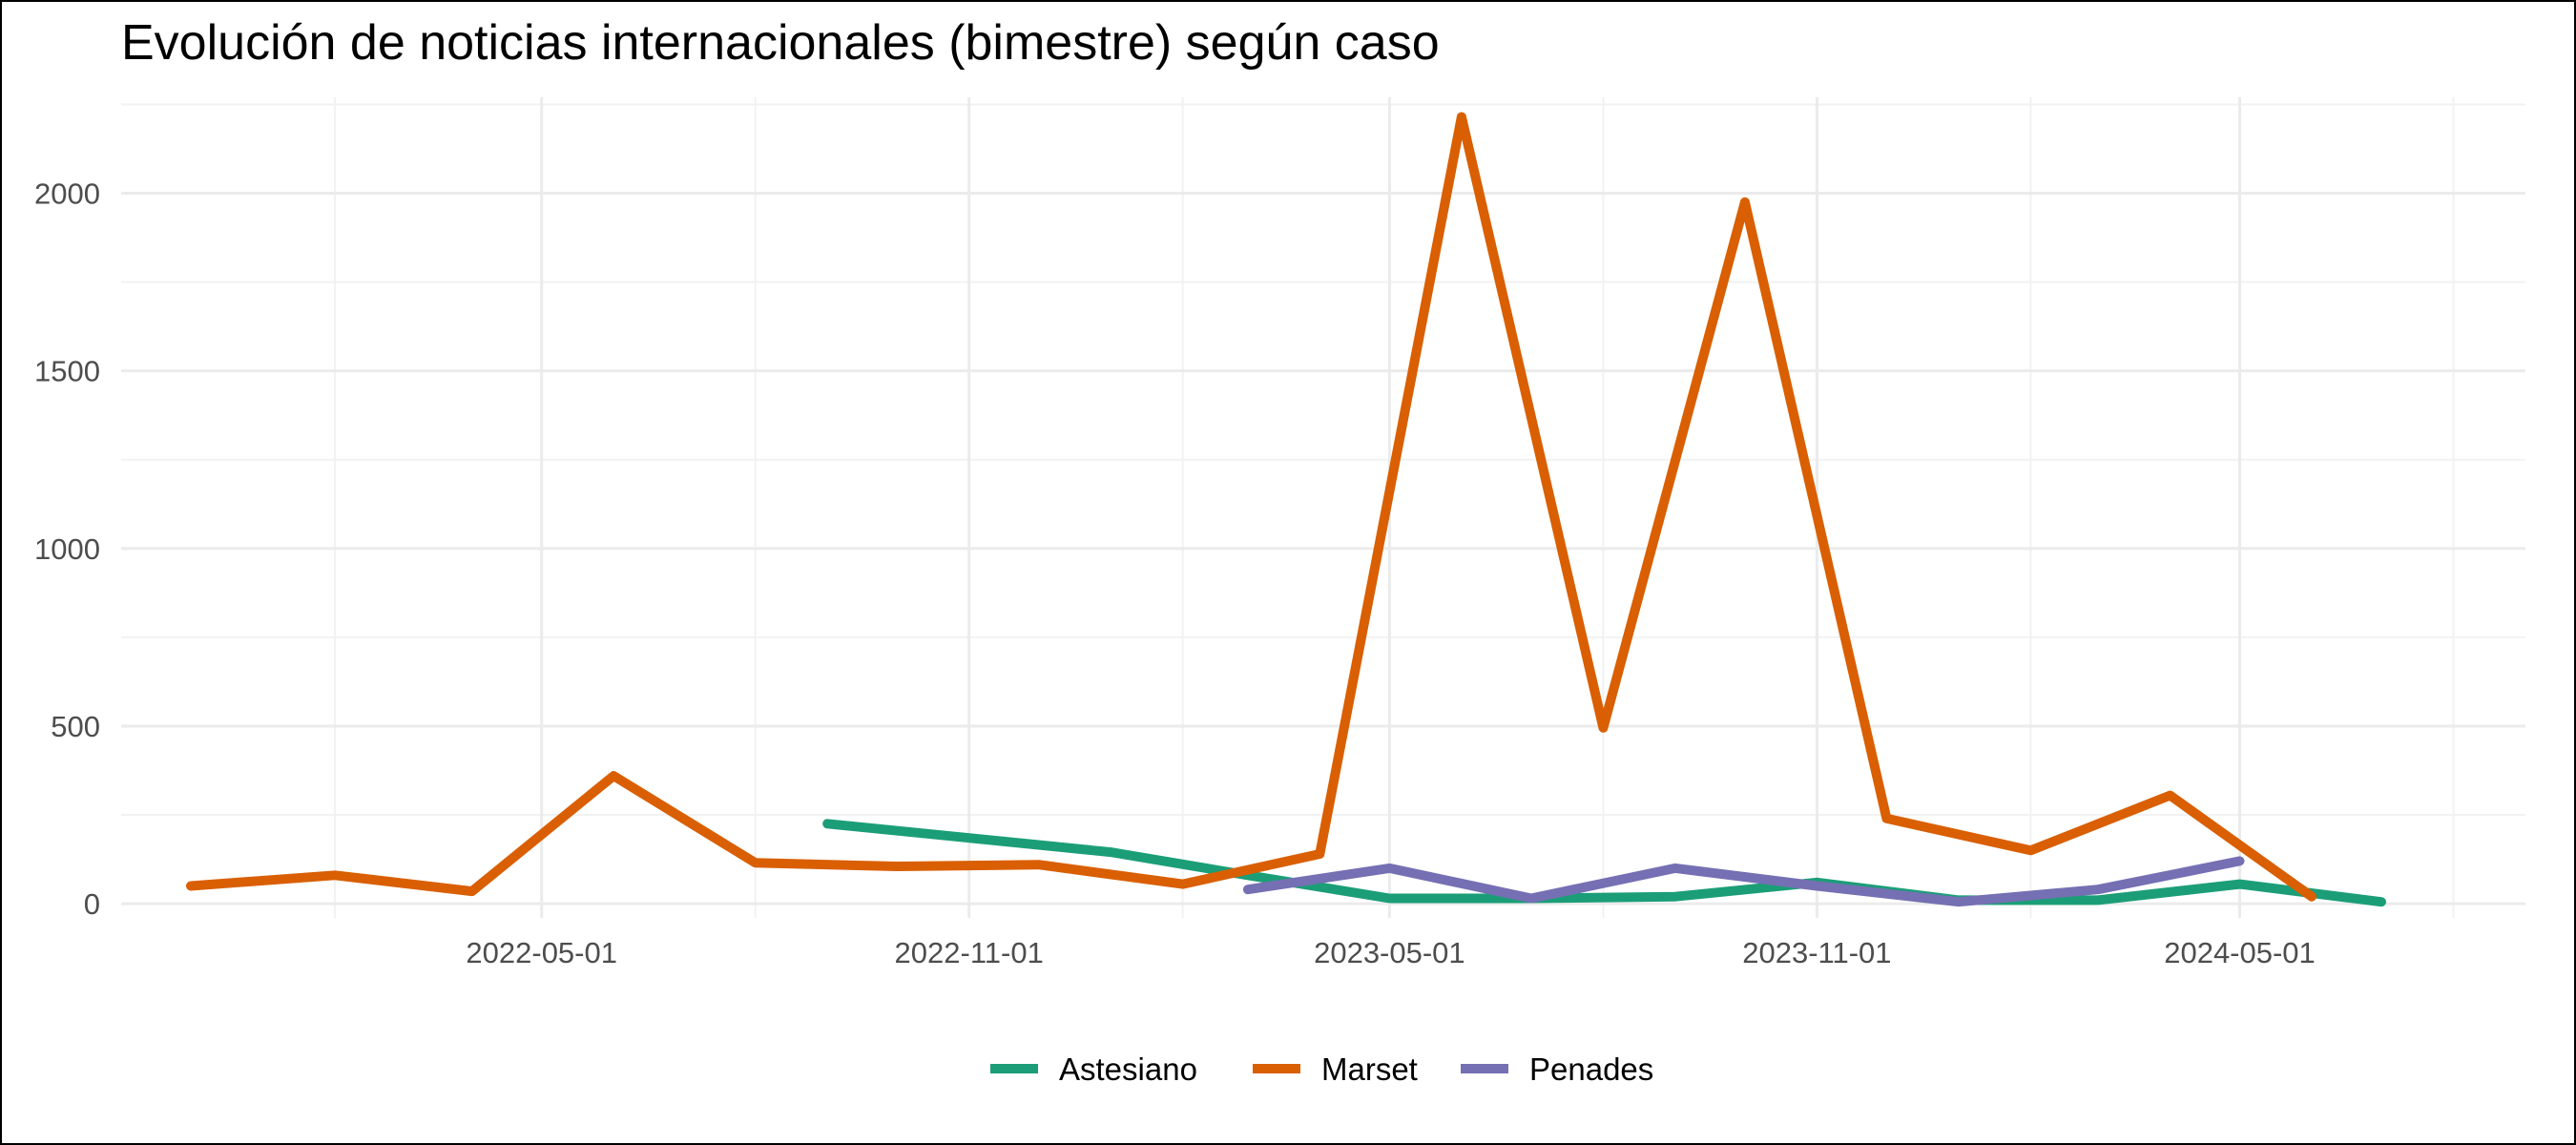 The width and height of the screenshot is (2576, 1145). I want to click on y-axis-tick-labels: 0 500 1000 1500 2000, so click(67, 549).